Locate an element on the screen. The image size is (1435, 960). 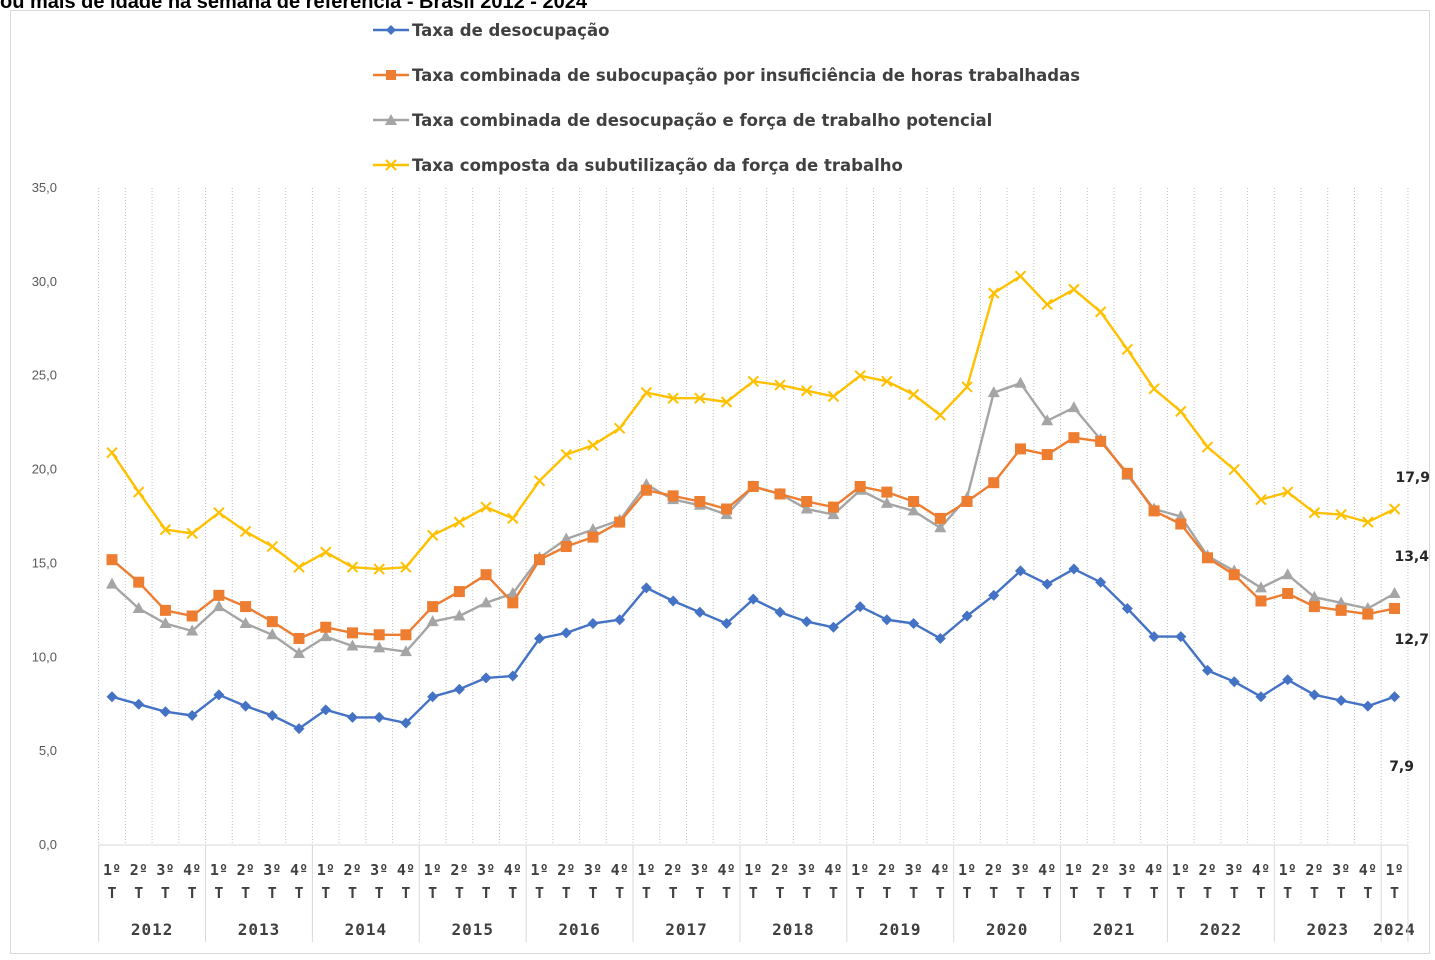
data-label: 13,4 is located at coordinates (1411, 557).